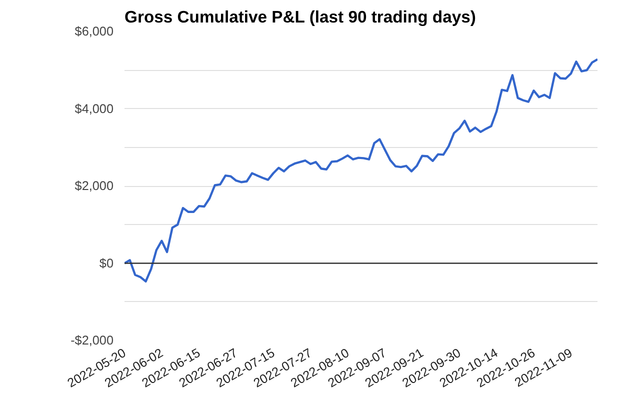 The height and width of the screenshot is (394, 625). What do you see at coordinates (106, 263) in the screenshot?
I see `y-tick-label: $0` at bounding box center [106, 263].